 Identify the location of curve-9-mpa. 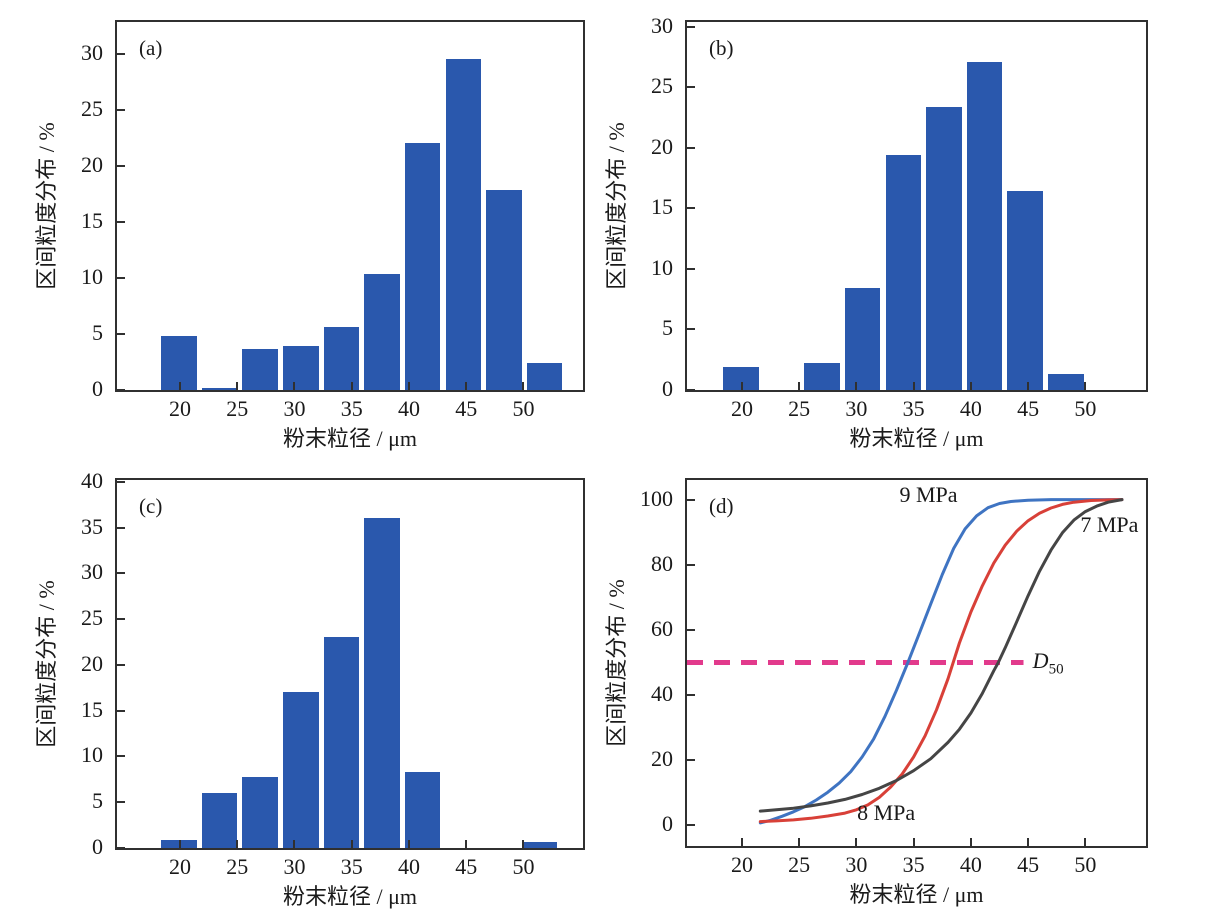
(941, 661).